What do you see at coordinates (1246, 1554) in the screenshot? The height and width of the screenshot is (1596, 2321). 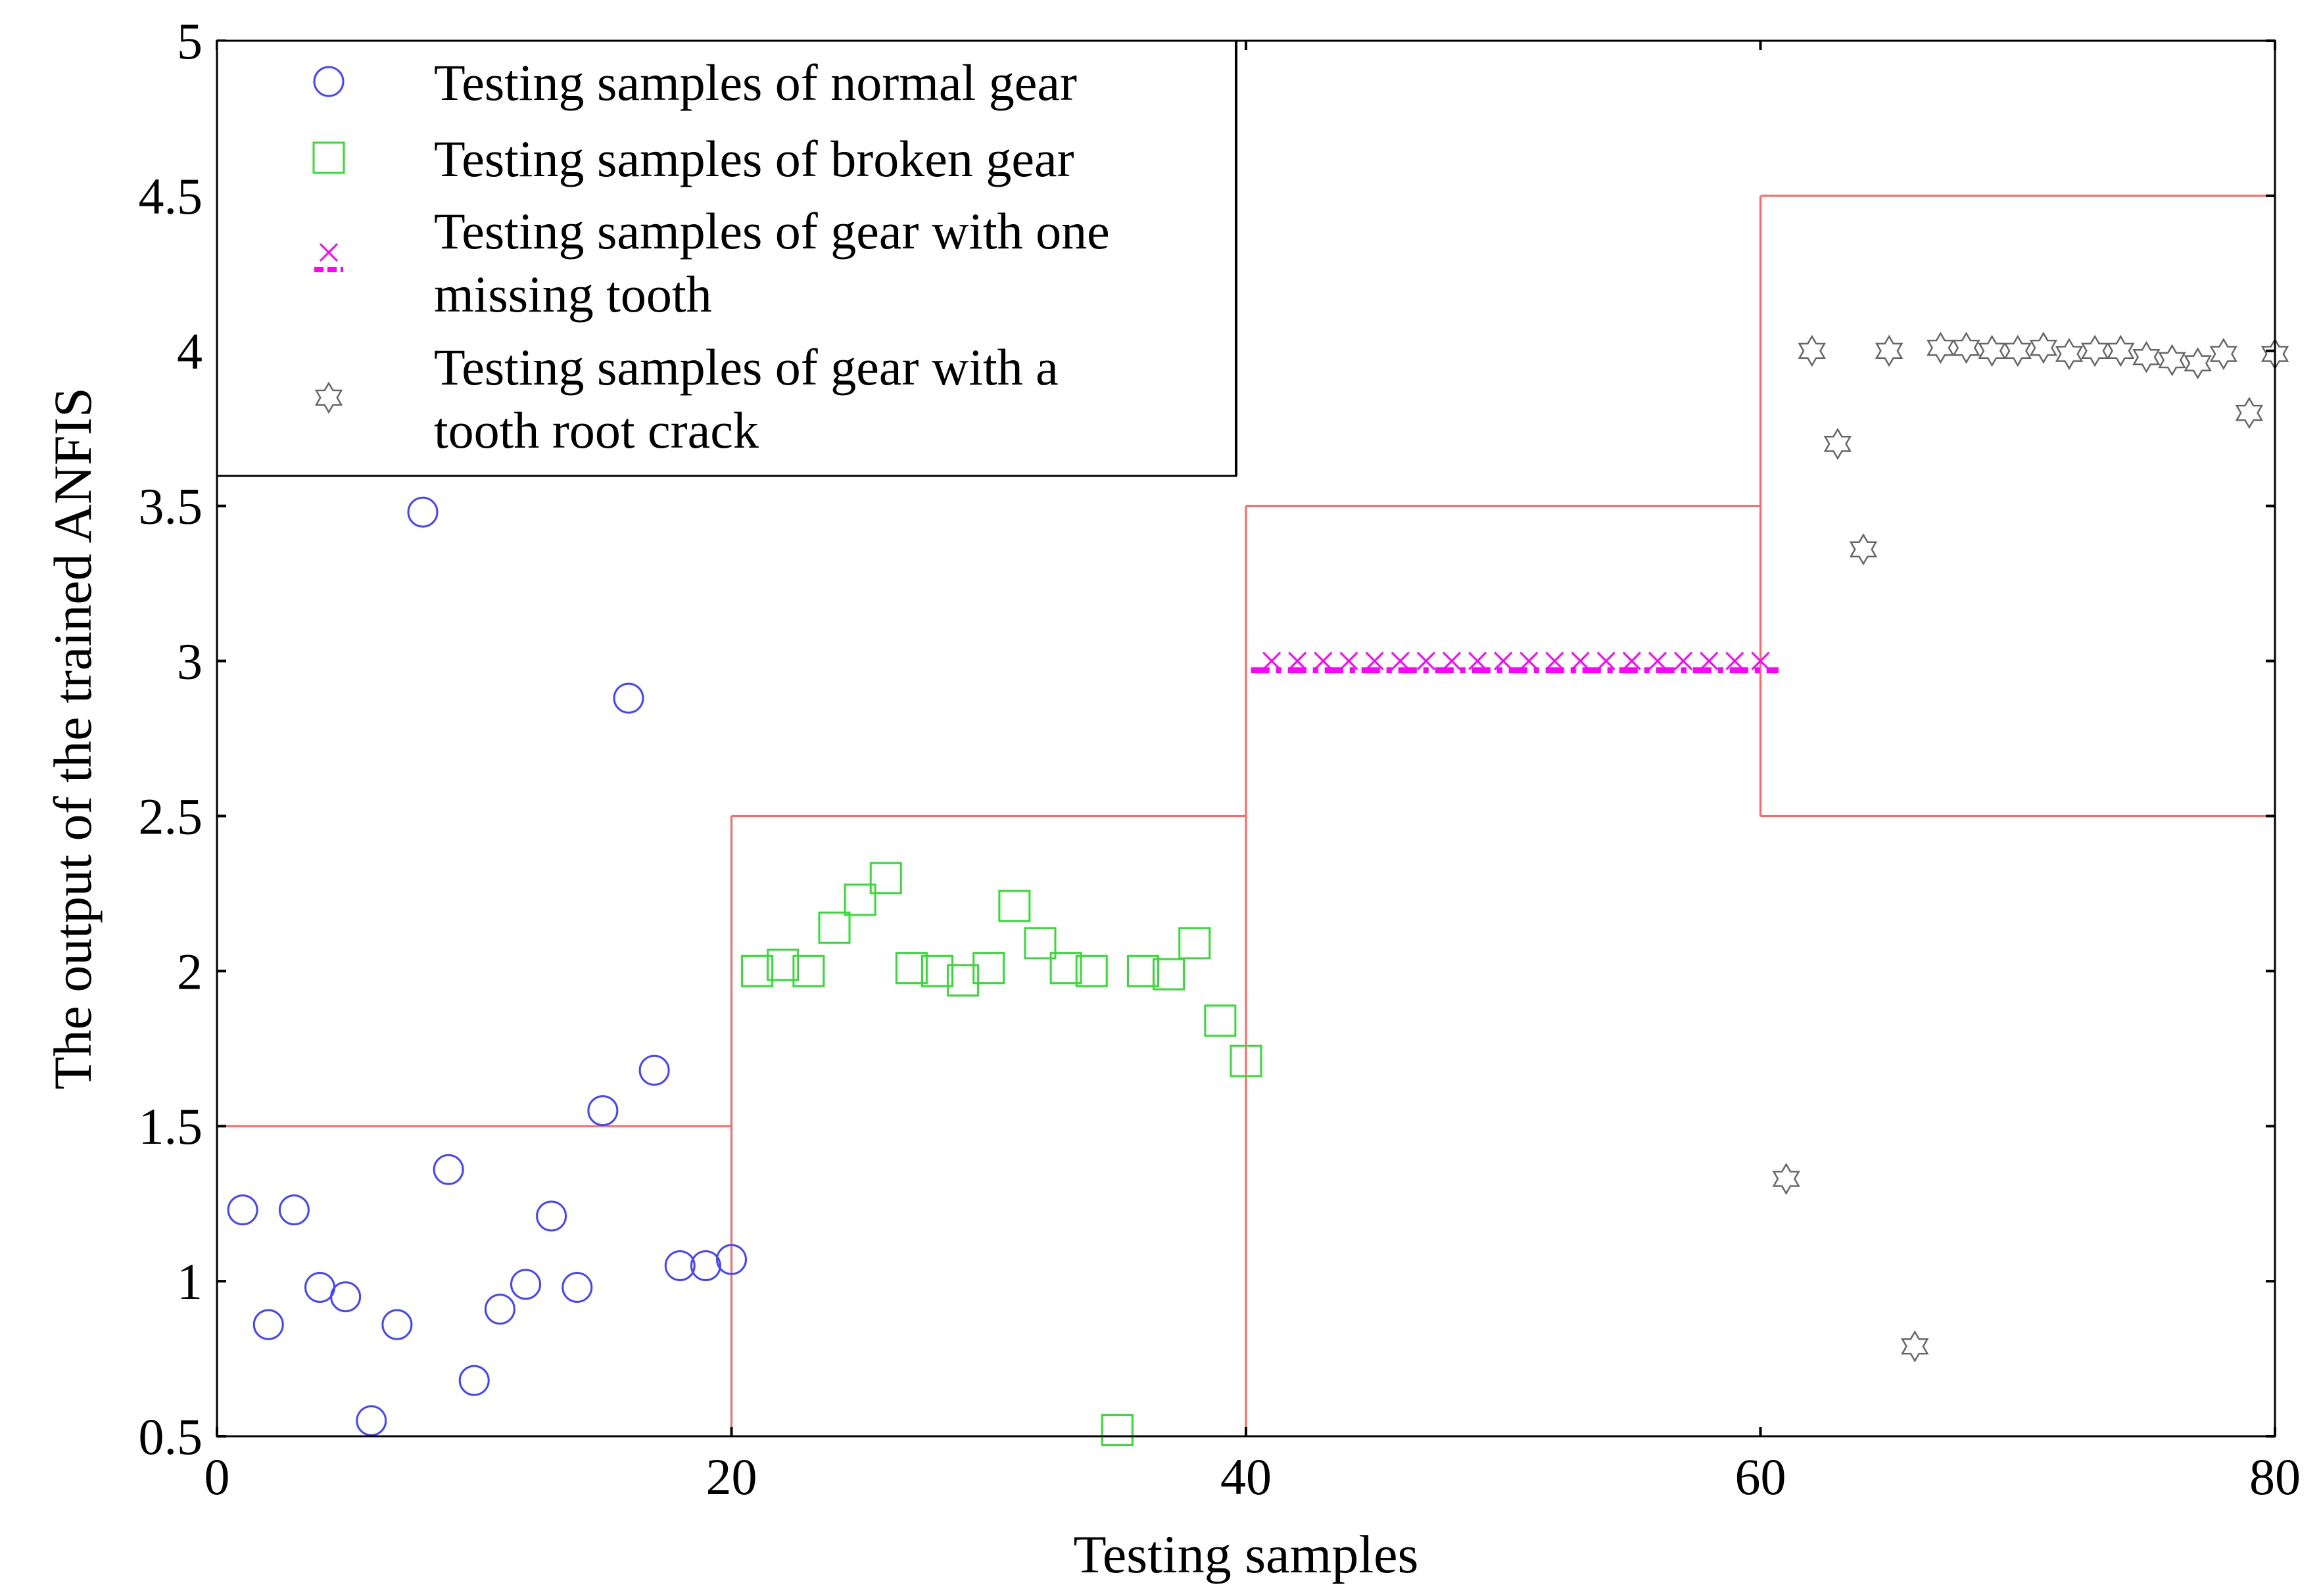 I see `x-axis-label: Testing samples` at bounding box center [1246, 1554].